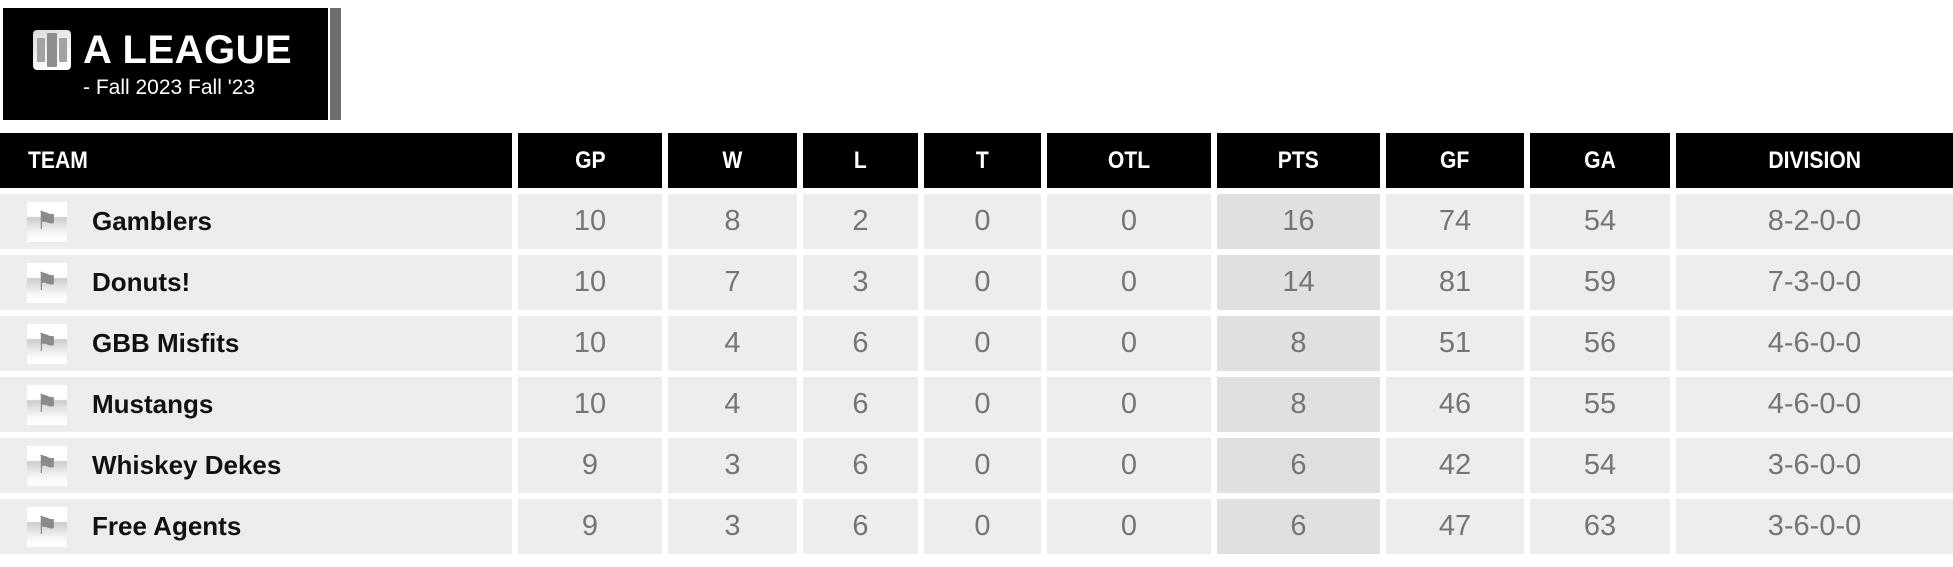 The width and height of the screenshot is (1953, 567). What do you see at coordinates (860, 282) in the screenshot?
I see `l-cell: 3` at bounding box center [860, 282].